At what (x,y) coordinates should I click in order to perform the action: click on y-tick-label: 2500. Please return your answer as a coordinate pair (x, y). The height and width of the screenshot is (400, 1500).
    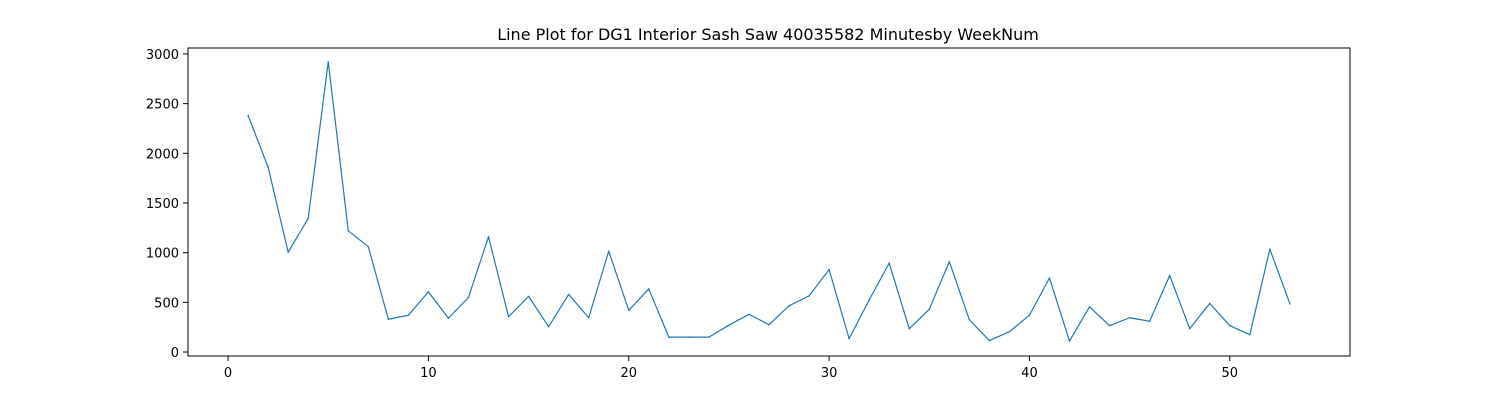
    Looking at the image, I should click on (162, 105).